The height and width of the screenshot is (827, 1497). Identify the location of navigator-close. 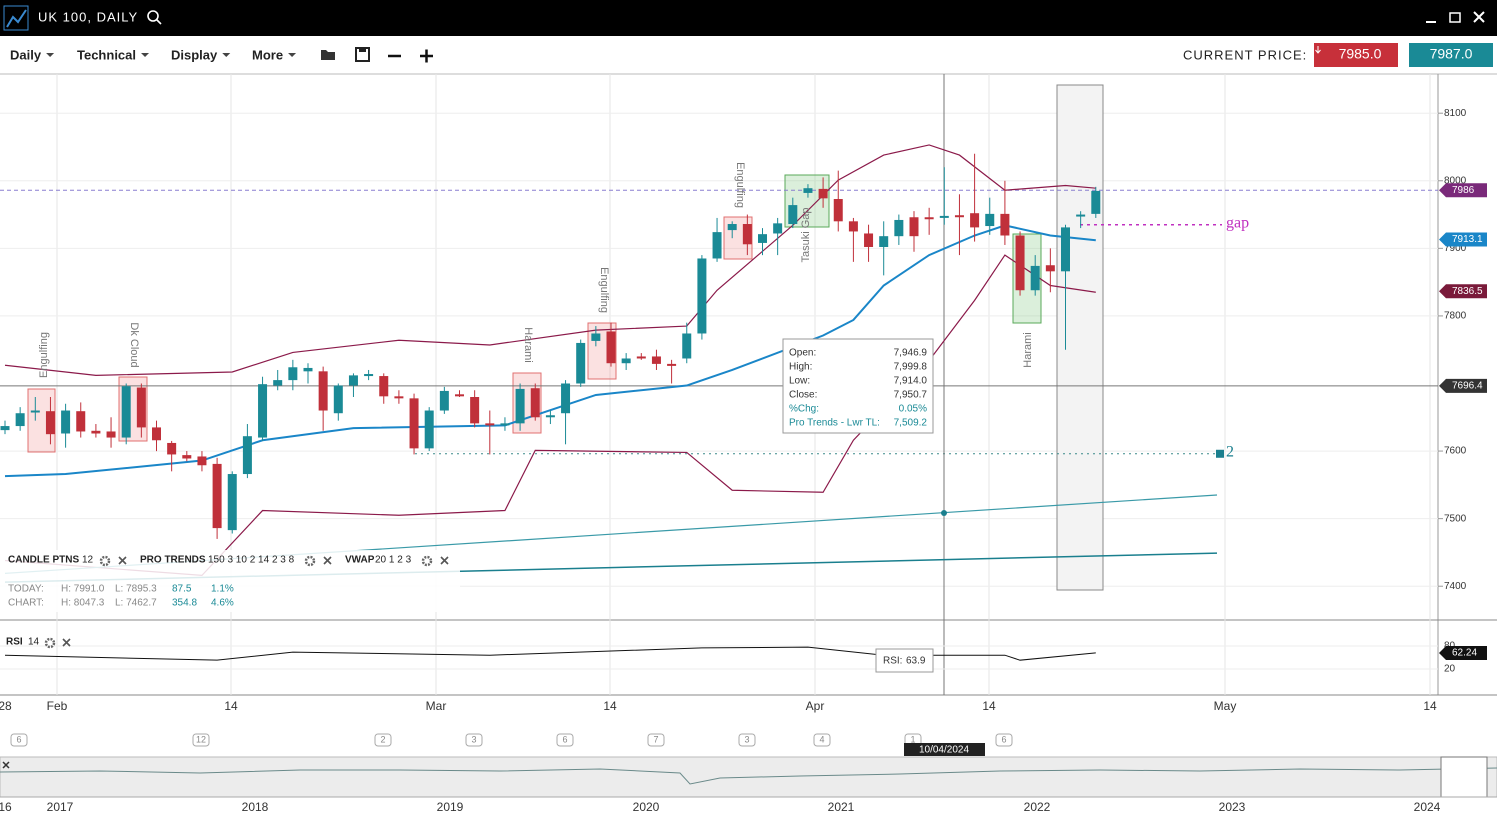
(6, 765).